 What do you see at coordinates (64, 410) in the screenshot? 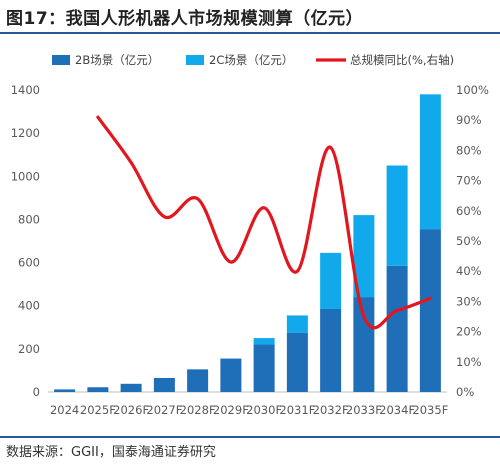
I see `x-axis-category-label: 2024` at bounding box center [64, 410].